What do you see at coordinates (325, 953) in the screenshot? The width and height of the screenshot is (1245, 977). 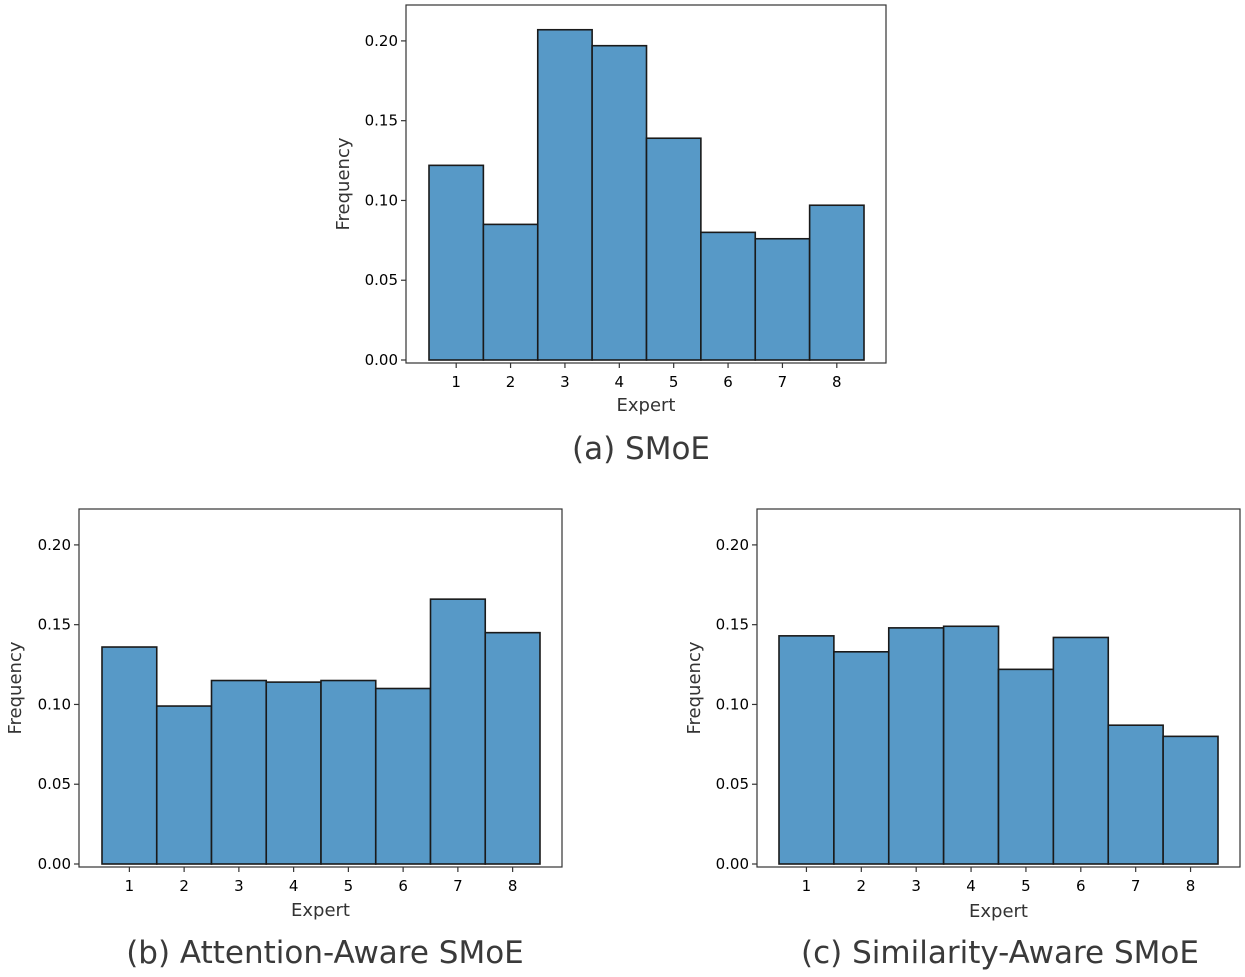 I see `chart-caption: (b) Attention-Aware SMoE` at bounding box center [325, 953].